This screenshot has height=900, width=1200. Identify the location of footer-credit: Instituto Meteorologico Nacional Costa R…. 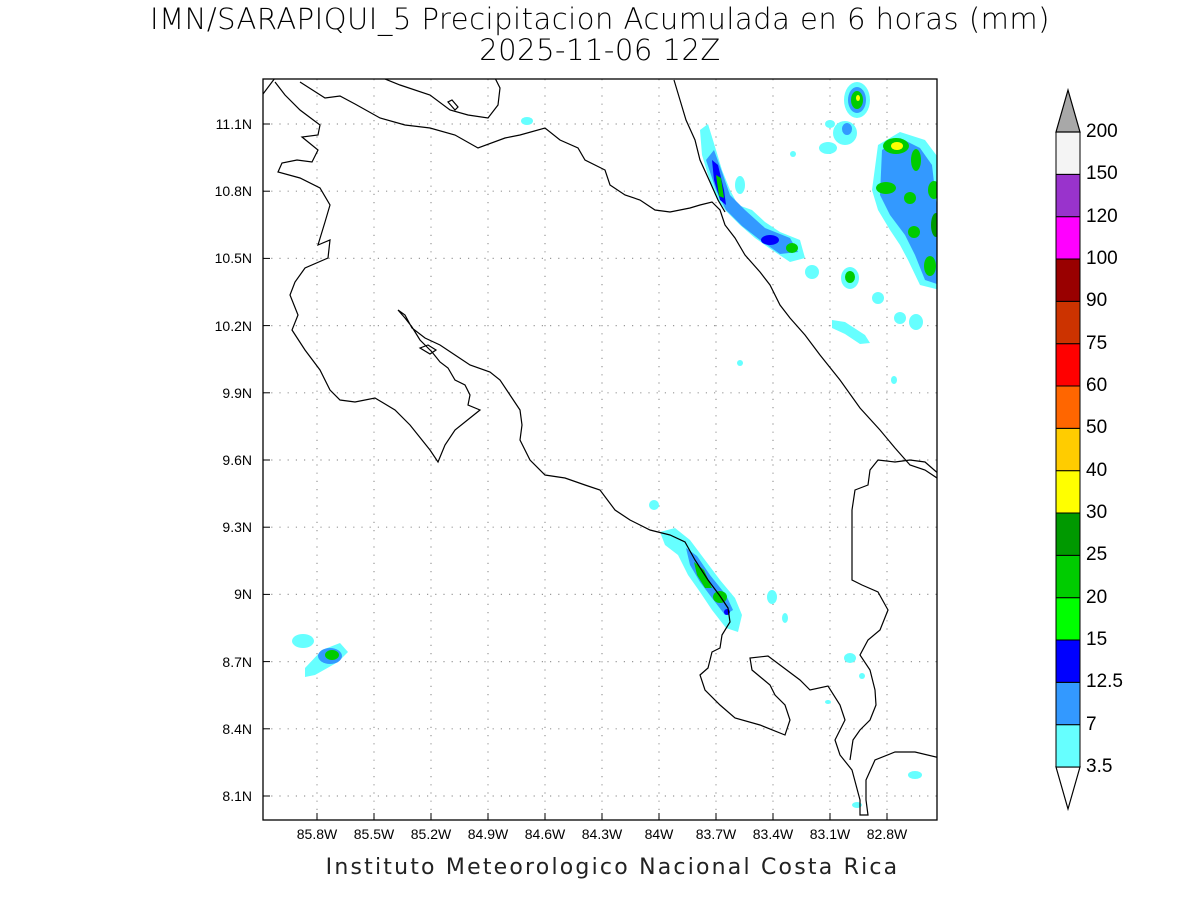
(612, 867).